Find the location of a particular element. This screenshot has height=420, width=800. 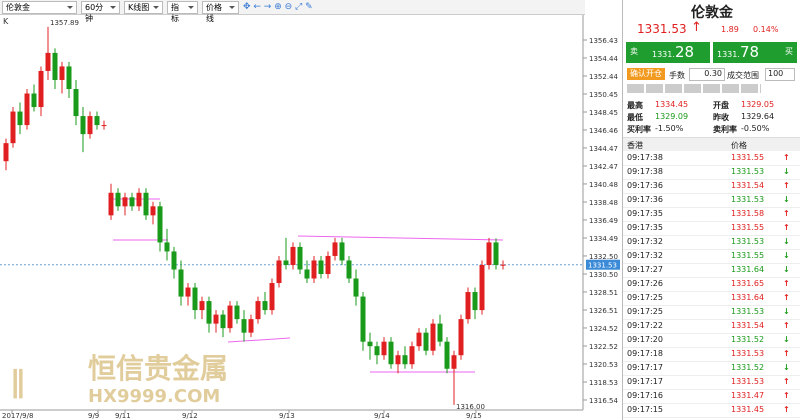

y-tick-label: 1320.53 is located at coordinates (603, 365).